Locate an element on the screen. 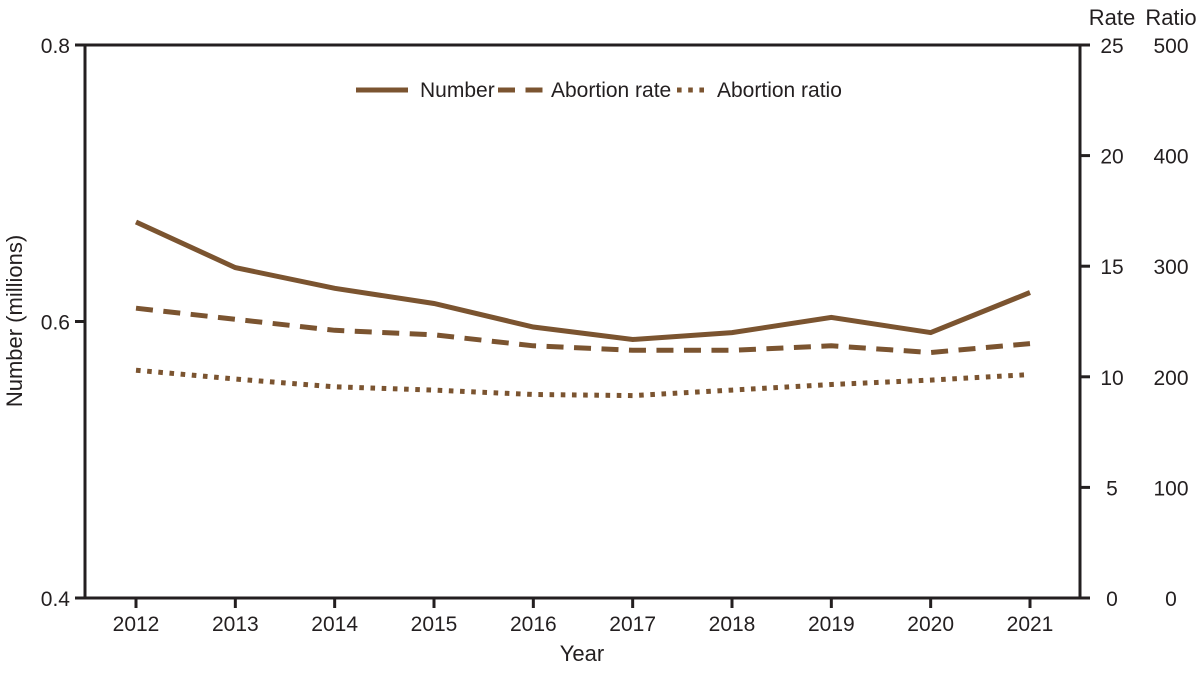 Image resolution: width=1200 pixels, height=675 pixels. x-axis-tick-label: 2015 is located at coordinates (434, 624).